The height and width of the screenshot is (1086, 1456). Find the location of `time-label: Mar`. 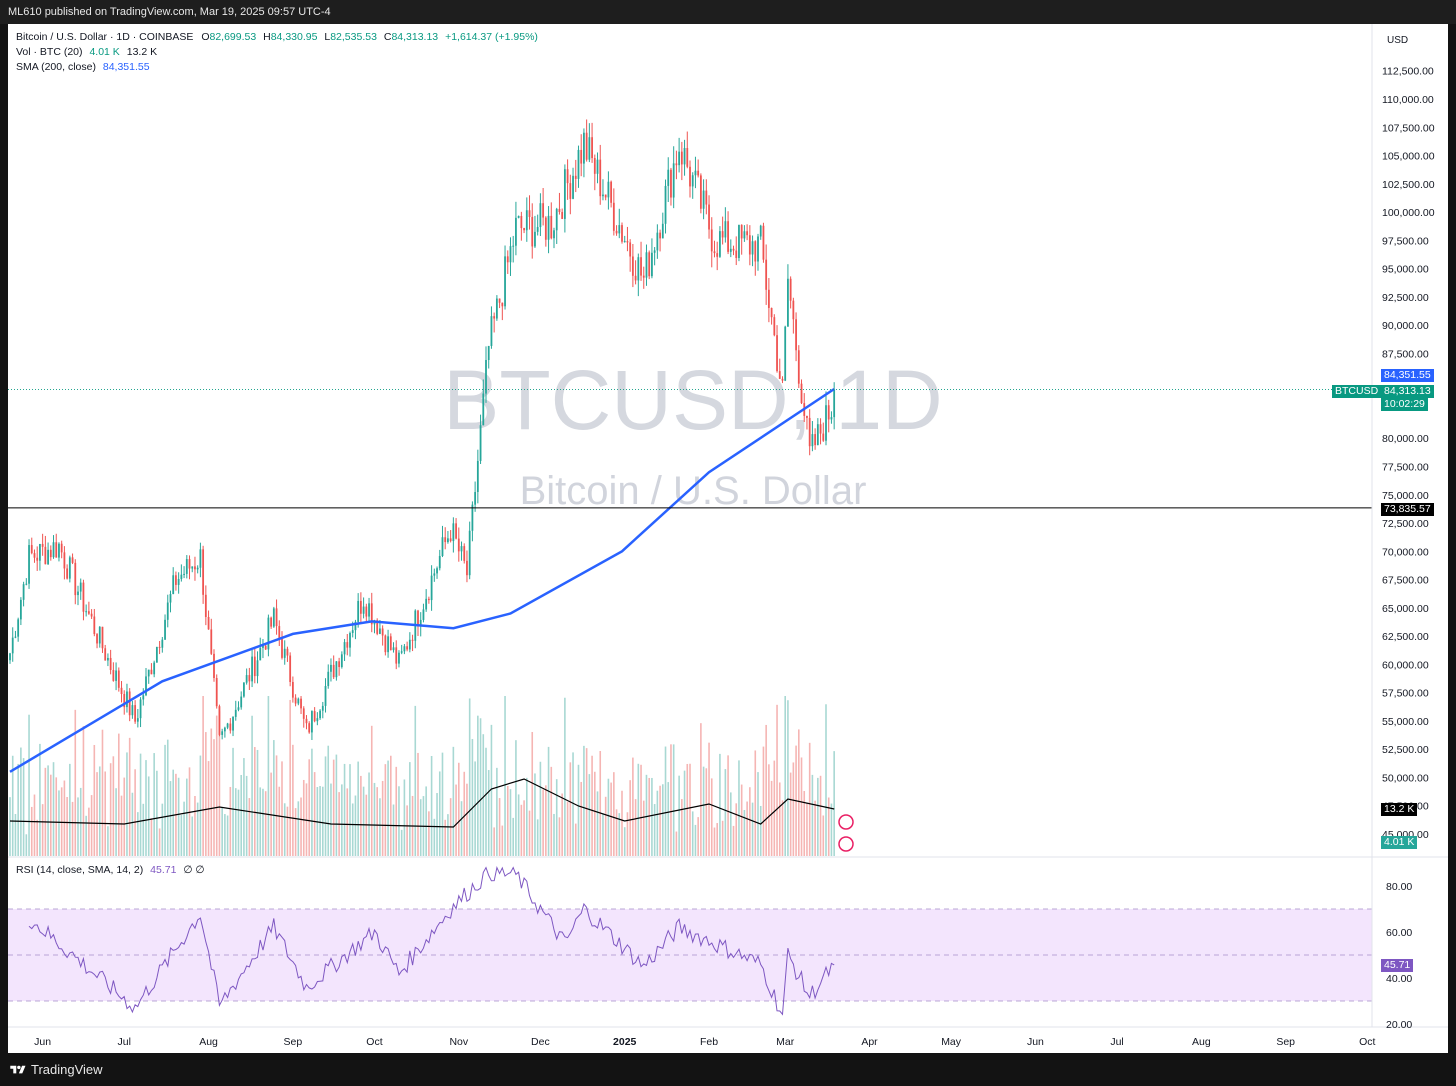

time-label: Mar is located at coordinates (785, 1042).